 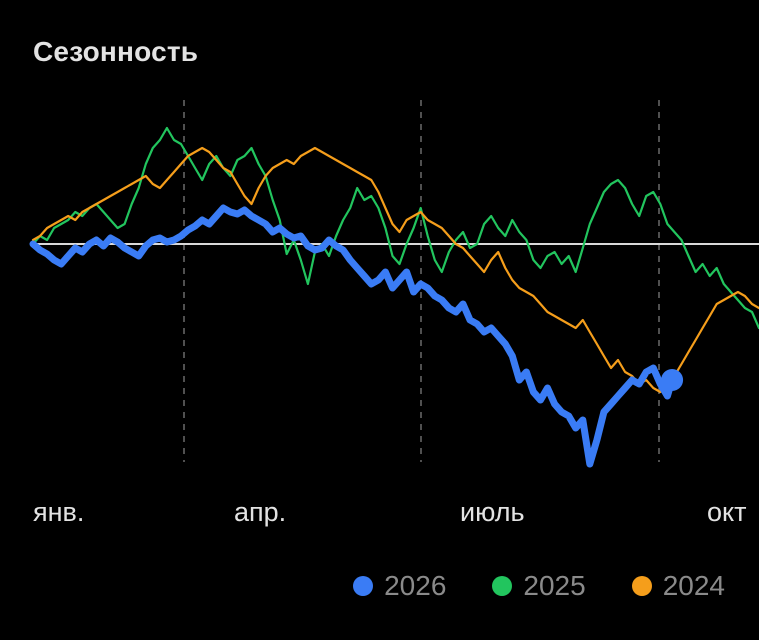 What do you see at coordinates (415, 585) in the screenshot?
I see `legend-label: 2026` at bounding box center [415, 585].